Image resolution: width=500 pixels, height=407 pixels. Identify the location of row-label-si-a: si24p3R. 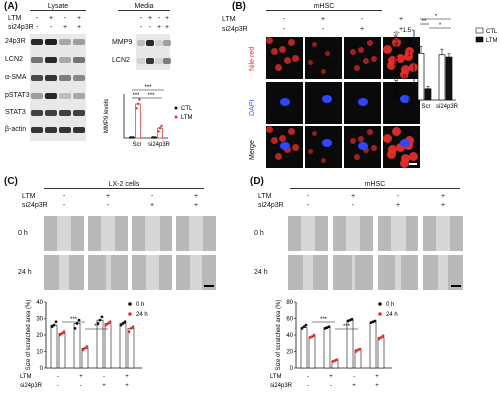
(21, 27).